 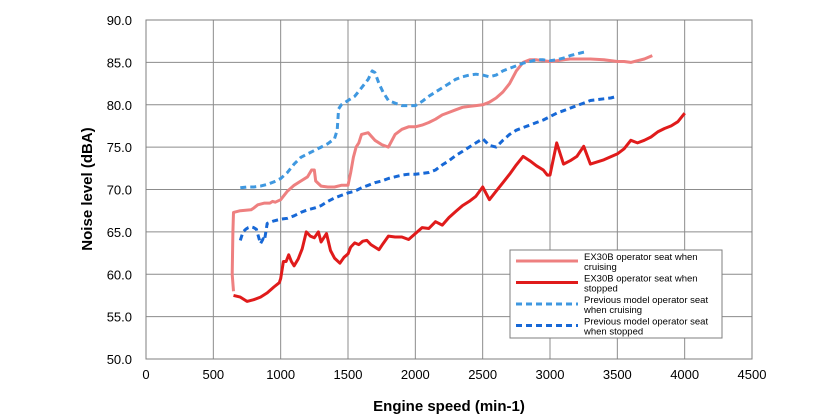 I want to click on y-tick-label: 75.0, so click(x=119, y=147).